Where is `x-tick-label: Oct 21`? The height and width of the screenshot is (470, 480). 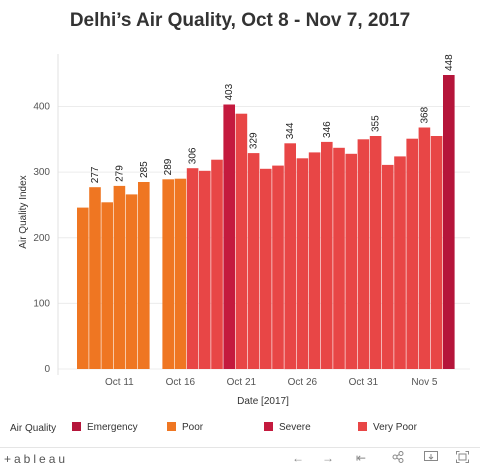 x-tick-label: Oct 21 is located at coordinates (242, 382).